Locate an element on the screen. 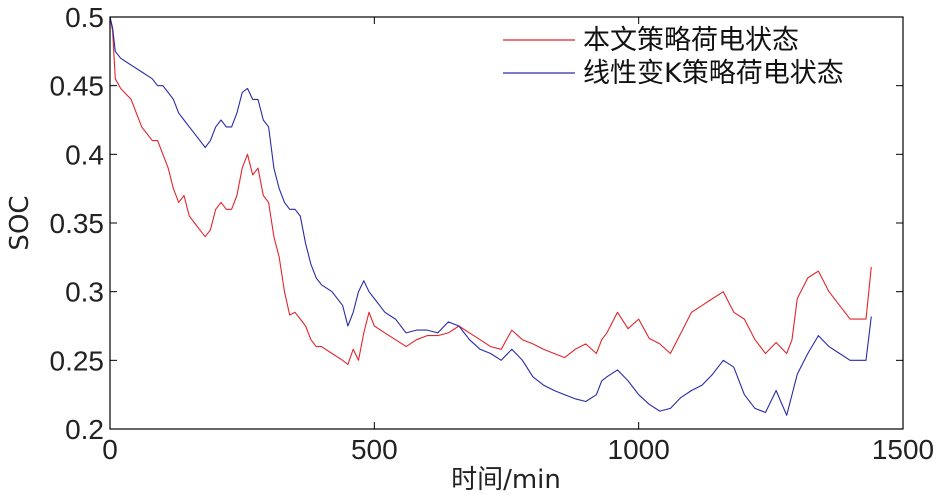 This screenshot has width=937, height=496. y-axis-label: SOC is located at coordinates (20, 222).